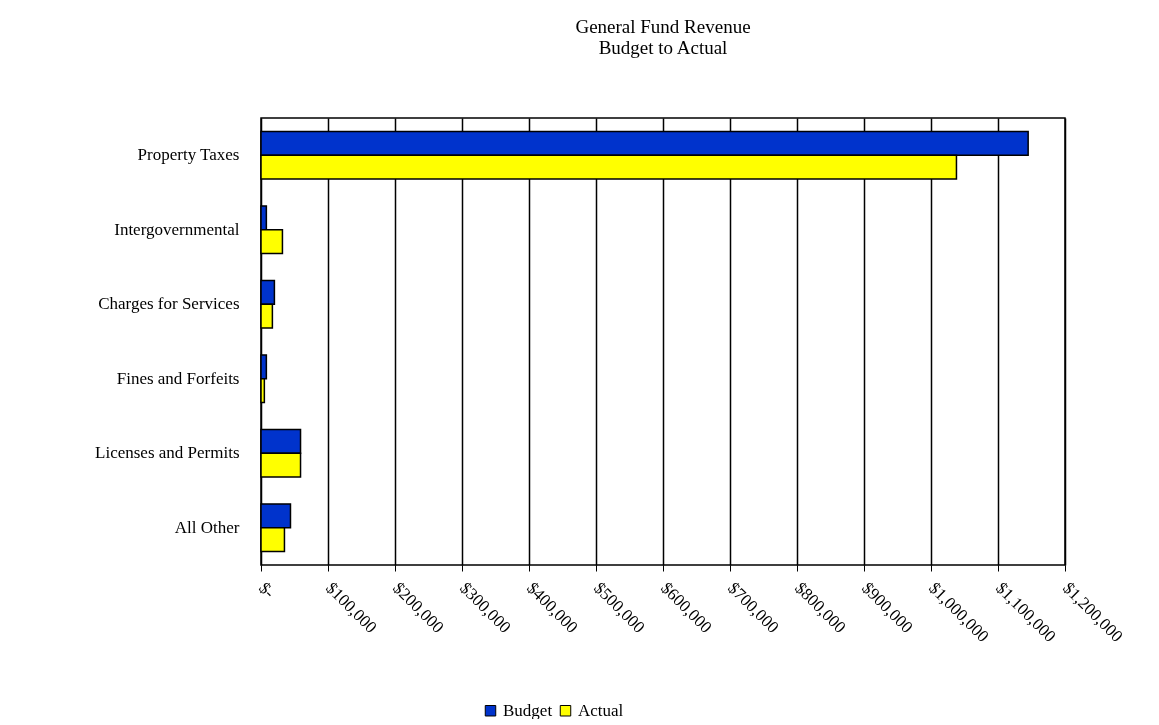  What do you see at coordinates (188, 155) in the screenshot?
I see `y-tick-label: Property Taxes` at bounding box center [188, 155].